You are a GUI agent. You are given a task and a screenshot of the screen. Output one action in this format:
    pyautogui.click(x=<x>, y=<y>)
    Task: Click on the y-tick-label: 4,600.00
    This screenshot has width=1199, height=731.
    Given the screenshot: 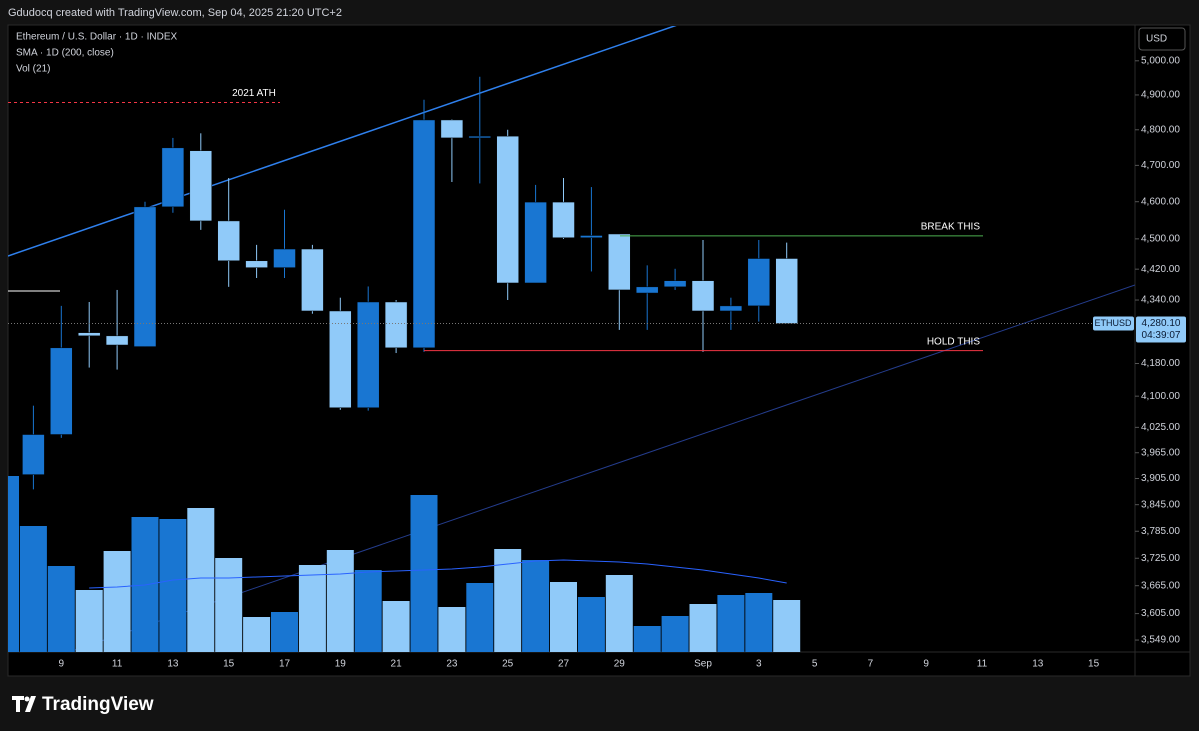 What is the action you would take?
    pyautogui.click(x=1160, y=201)
    